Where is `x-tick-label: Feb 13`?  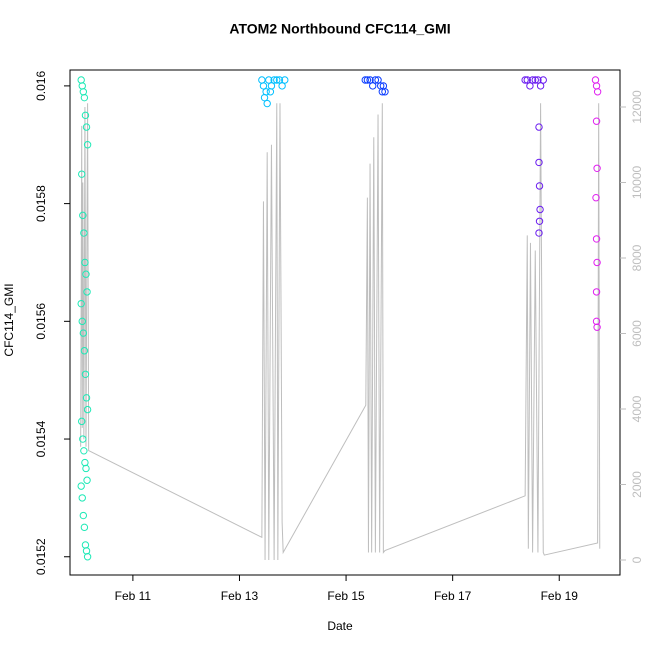
x-tick-label: Feb 13 is located at coordinates (240, 596).